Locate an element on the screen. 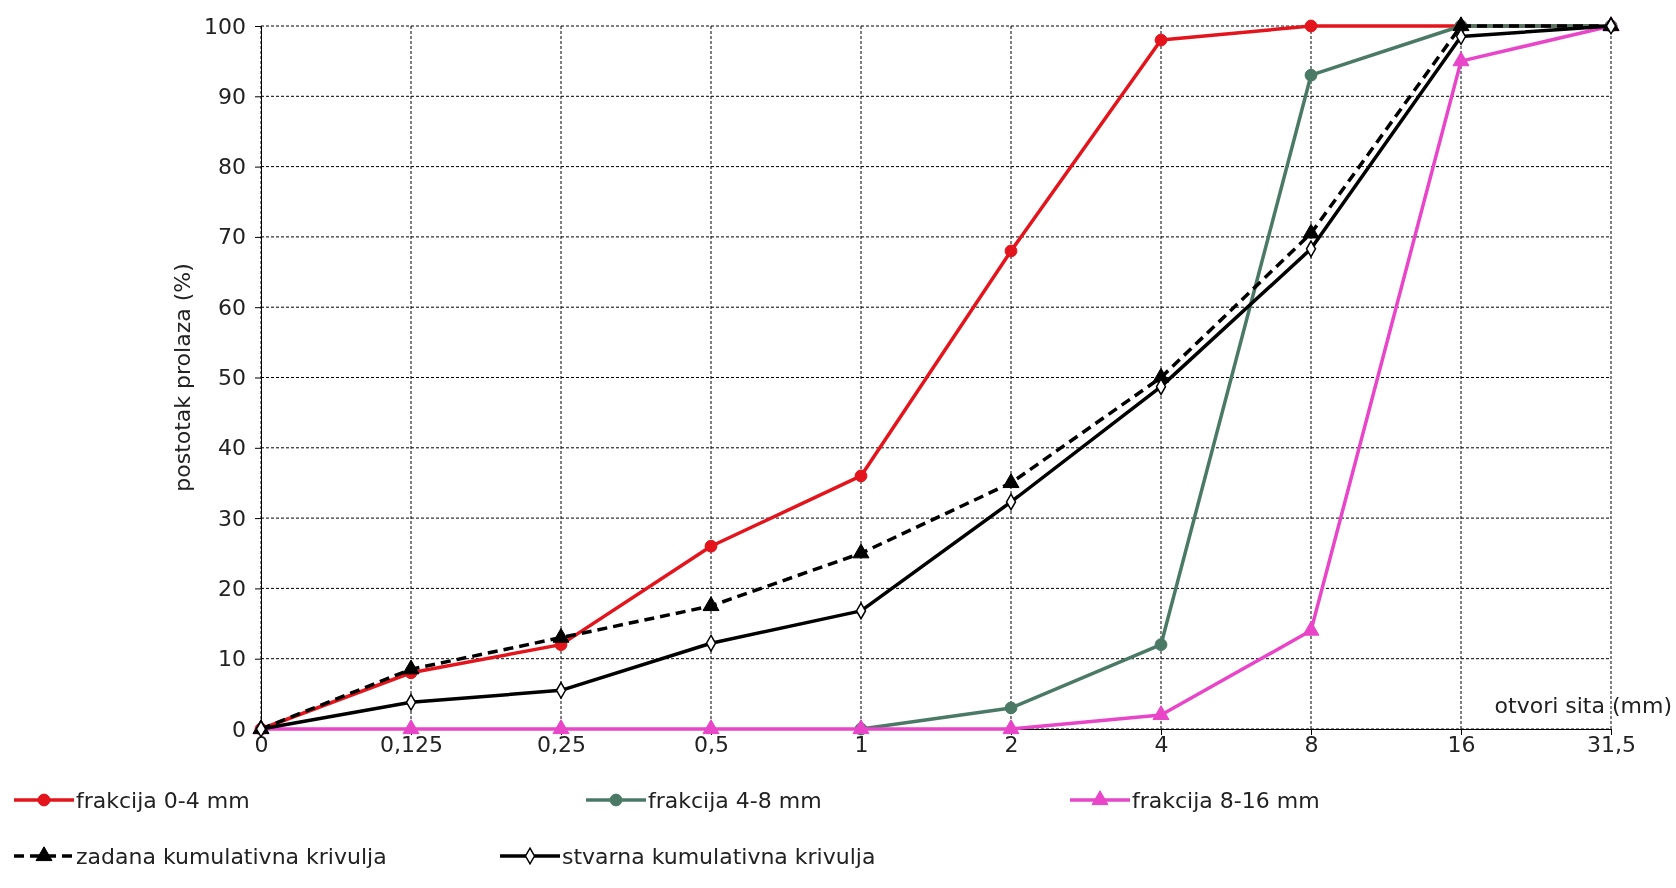 Image resolution: width=1676 pixels, height=888 pixels. x-axis-title: otvori sita (mm) is located at coordinates (1583, 705).